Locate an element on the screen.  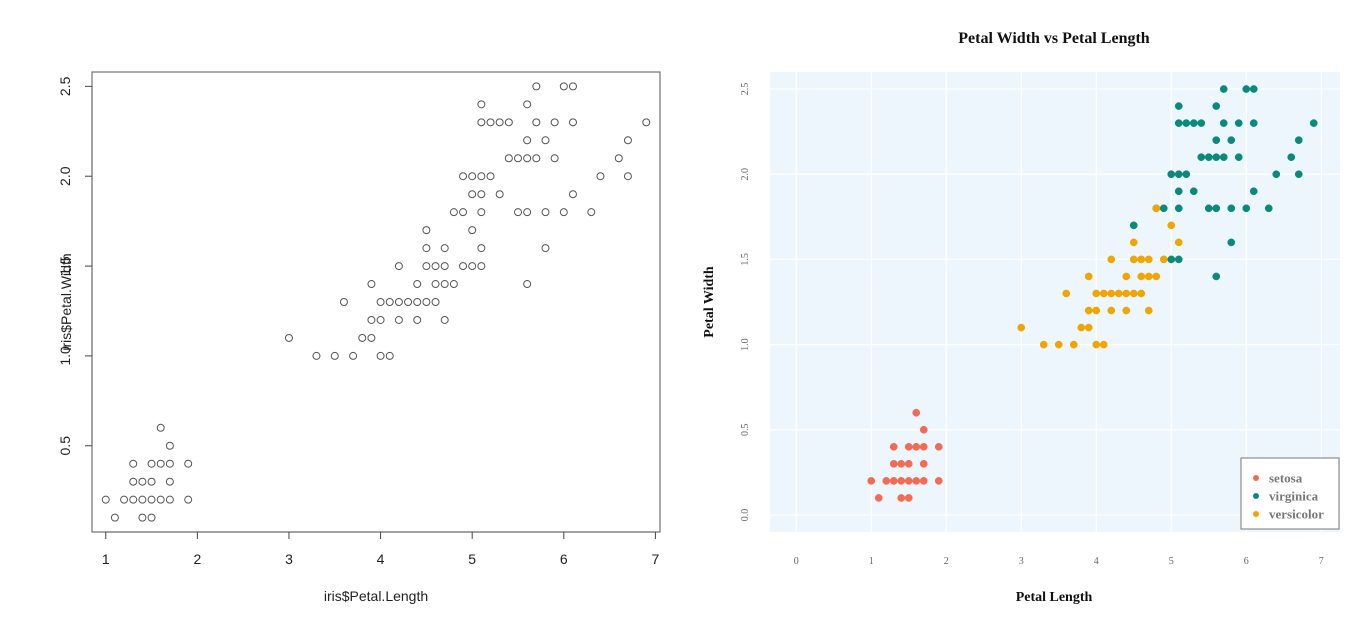
left-y-axis-label: iris$Petal.Width is located at coordinates (66, 301).